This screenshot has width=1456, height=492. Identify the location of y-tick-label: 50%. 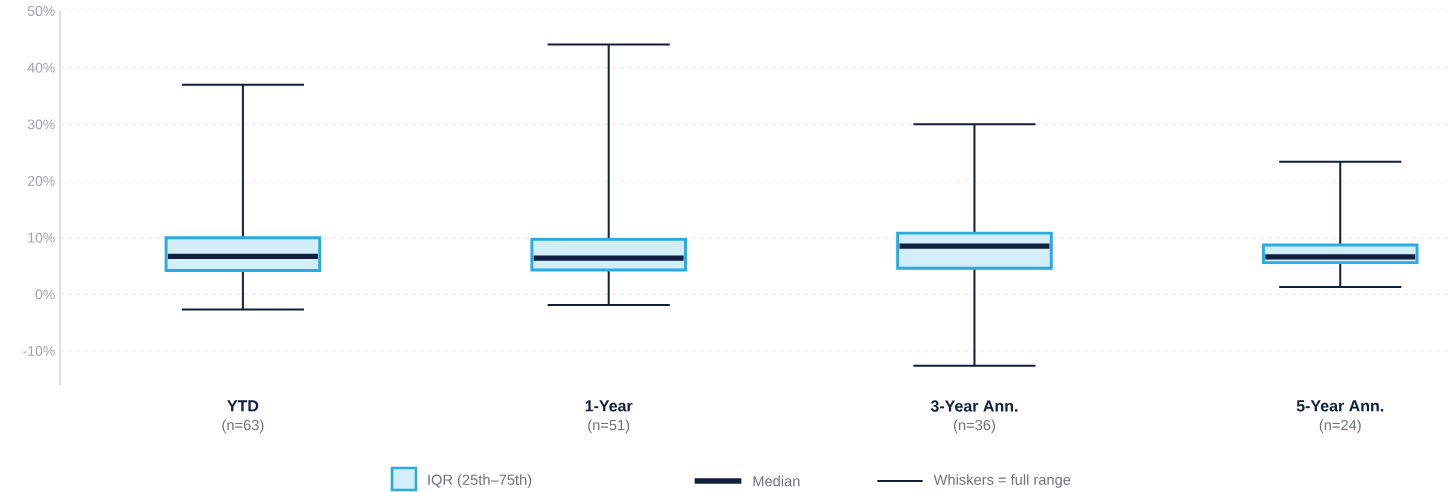
(41, 11).